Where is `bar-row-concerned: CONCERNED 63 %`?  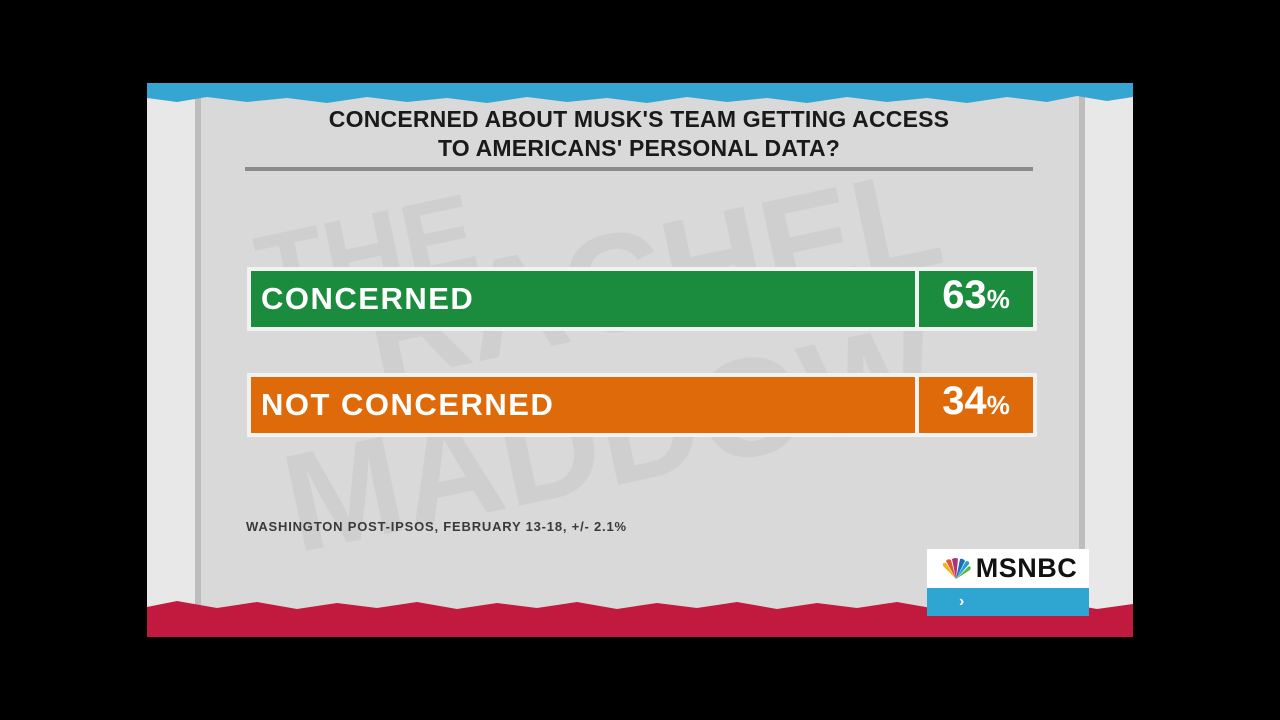
bar-row-concerned: CONCERNED 63 % is located at coordinates (642, 299).